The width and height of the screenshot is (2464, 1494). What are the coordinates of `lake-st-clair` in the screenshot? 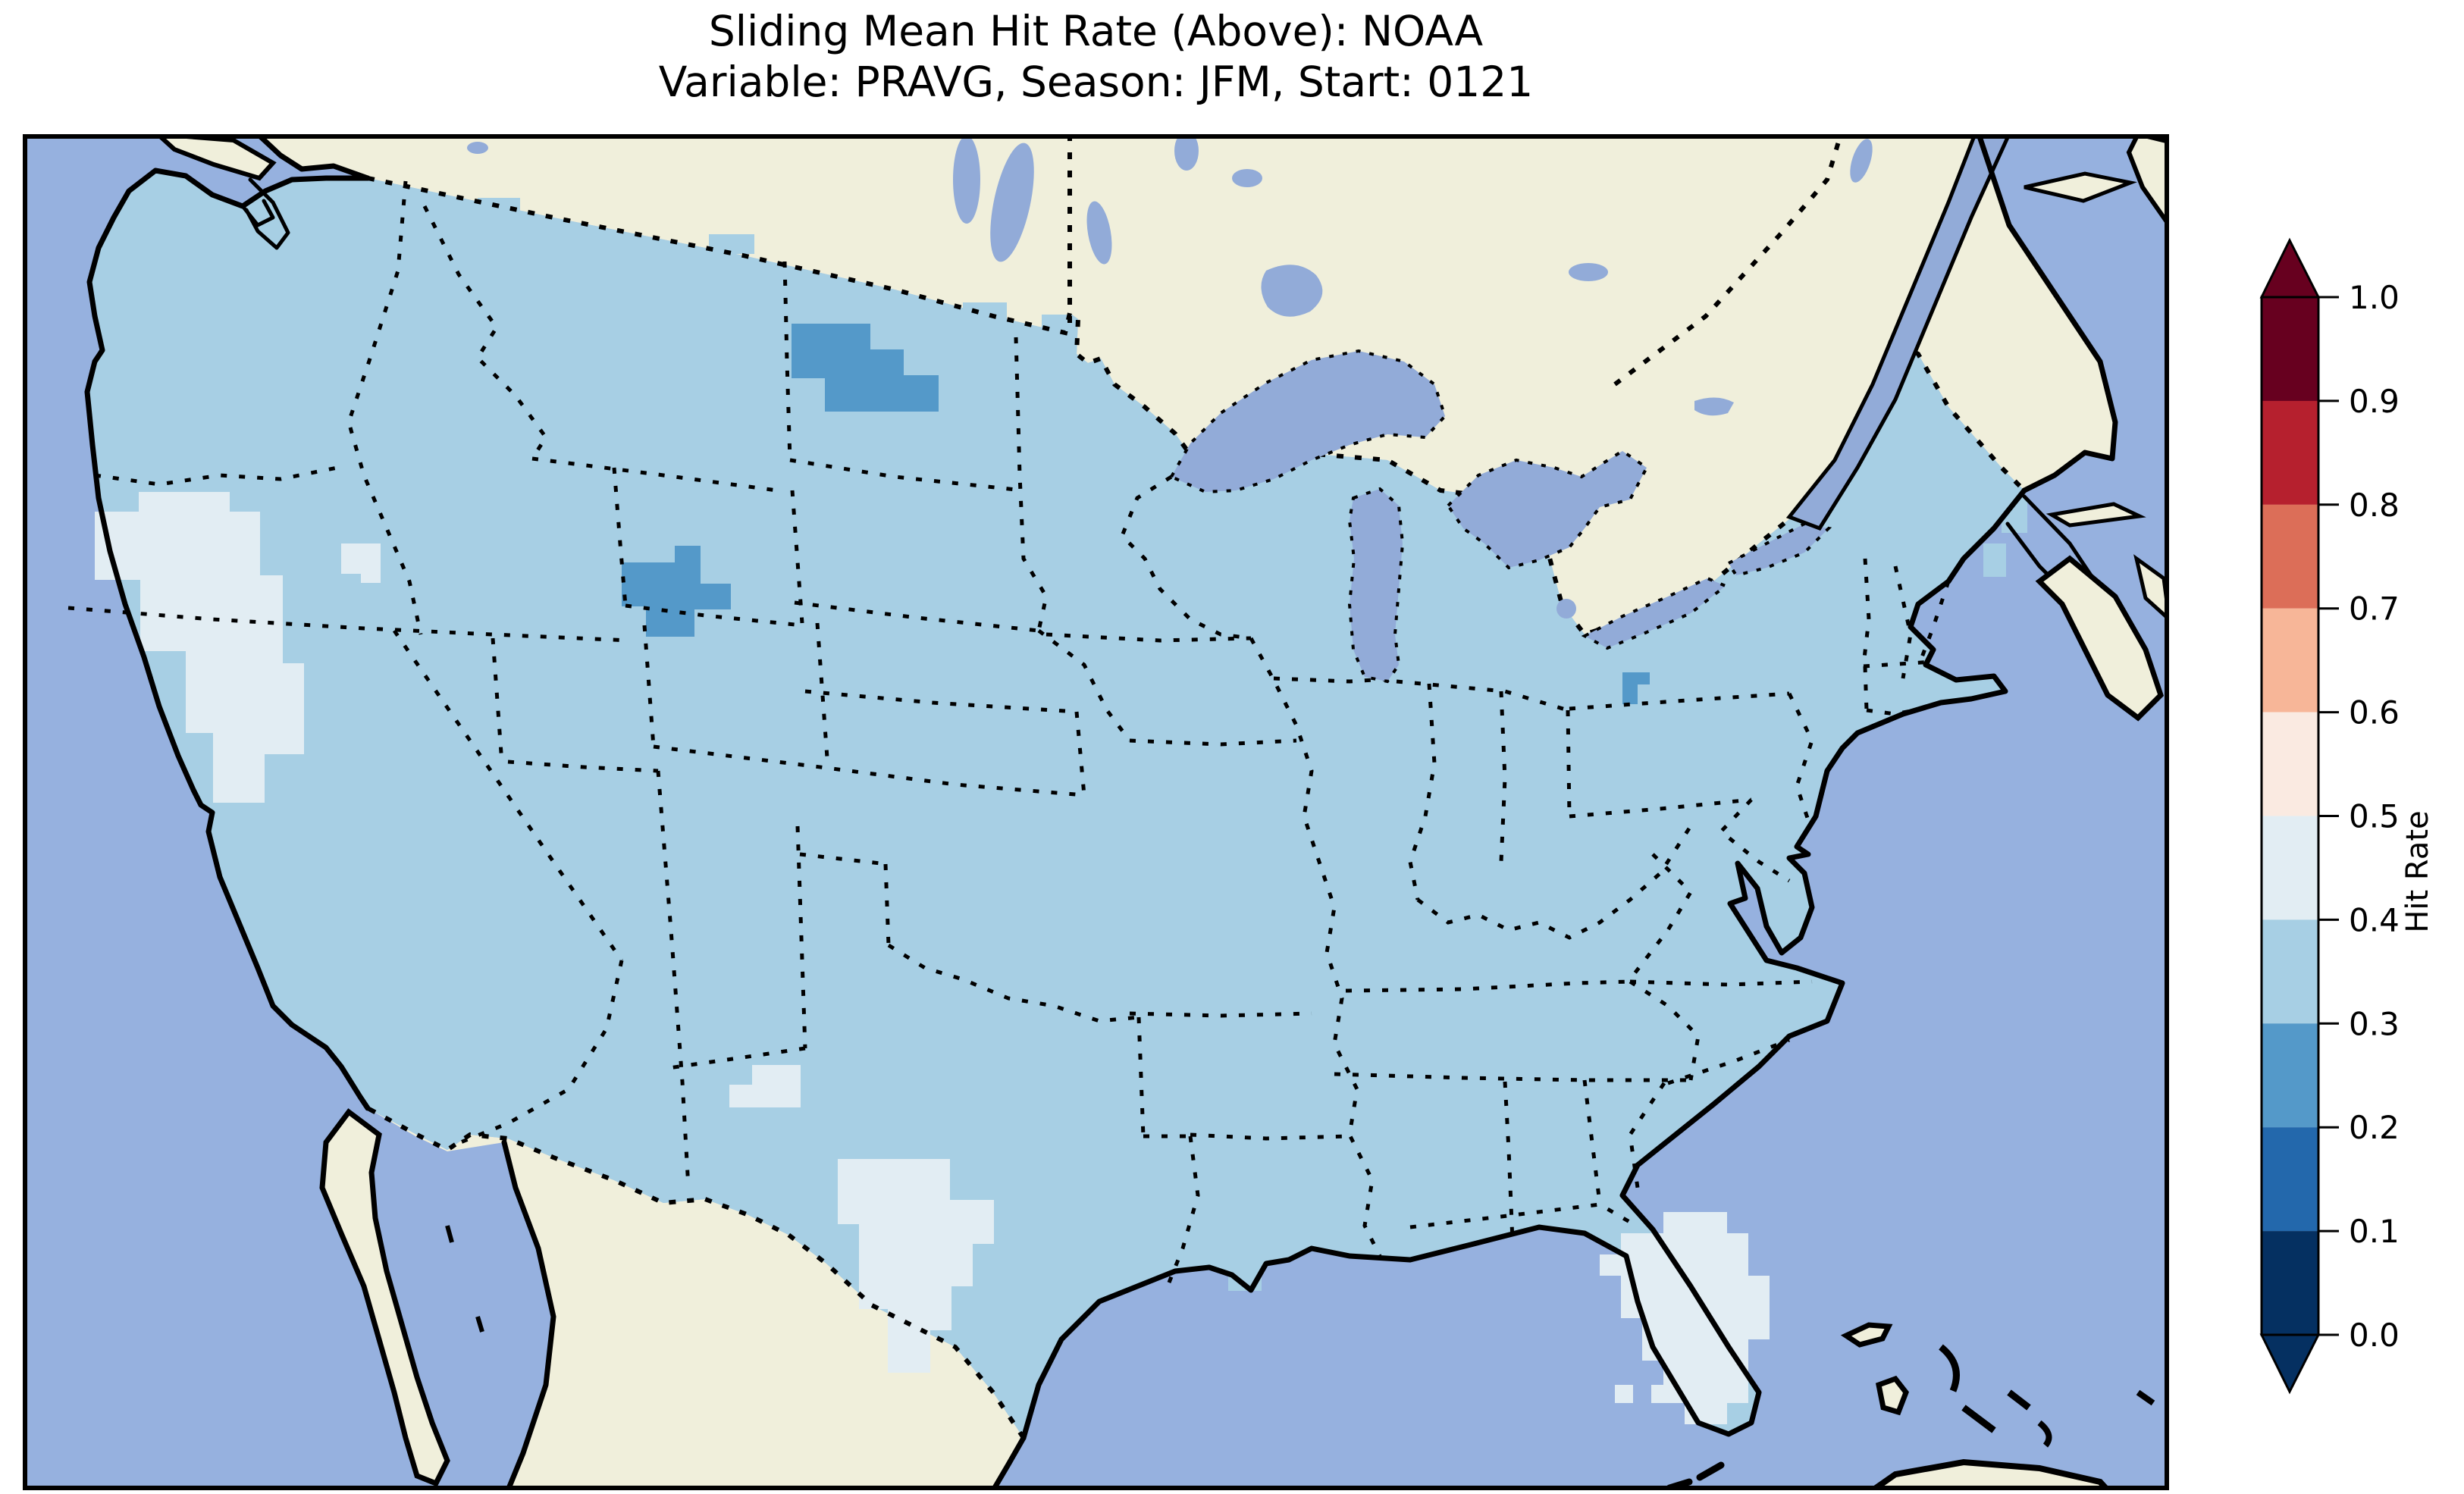 It's located at (1566, 609).